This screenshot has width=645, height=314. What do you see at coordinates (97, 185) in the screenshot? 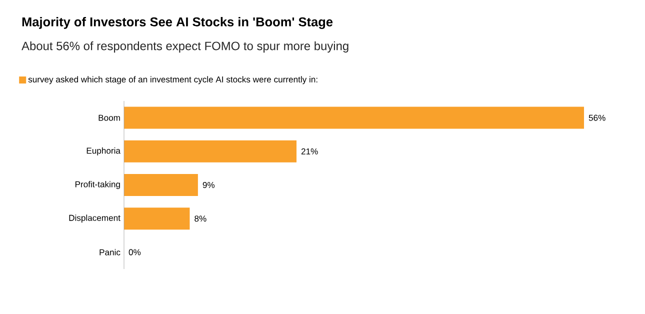
I see `y-tick-label: Profit-taking` at bounding box center [97, 185].